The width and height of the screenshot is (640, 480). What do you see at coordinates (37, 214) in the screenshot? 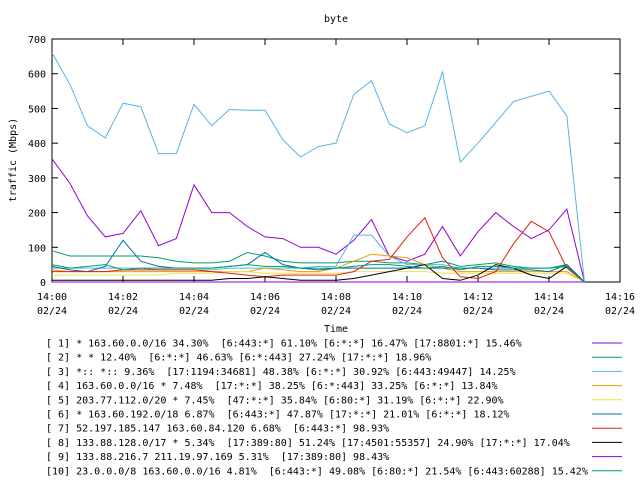
I see `y-tick-label: 200` at bounding box center [37, 214].